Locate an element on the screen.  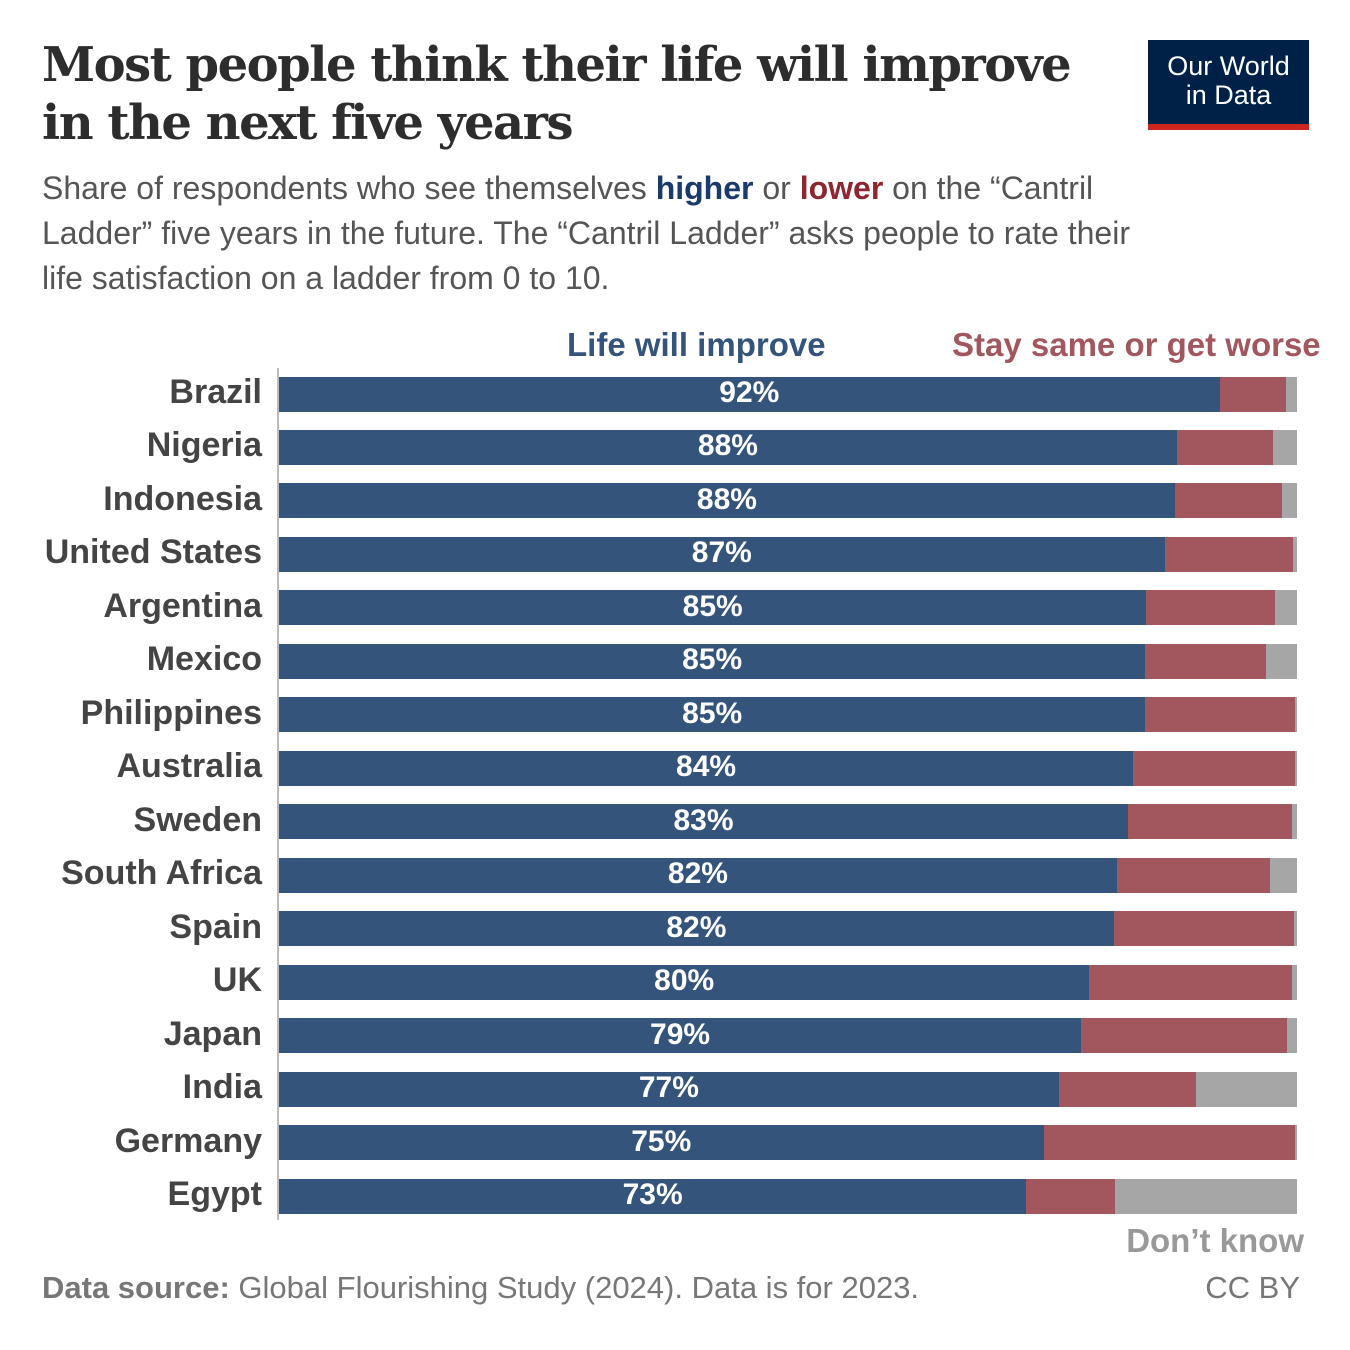
data-label: 77% is located at coordinates (668, 1088).